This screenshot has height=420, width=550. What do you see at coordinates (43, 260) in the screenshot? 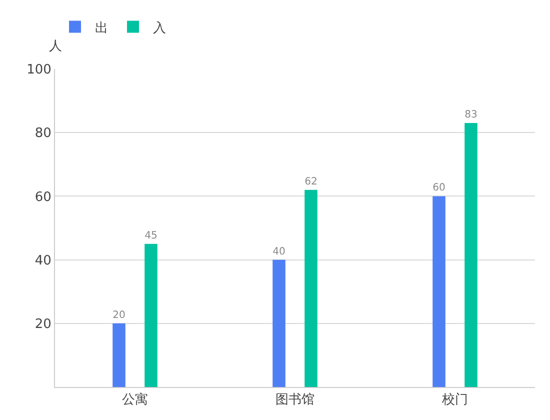
I see `y-tick-label: 40` at bounding box center [43, 260].